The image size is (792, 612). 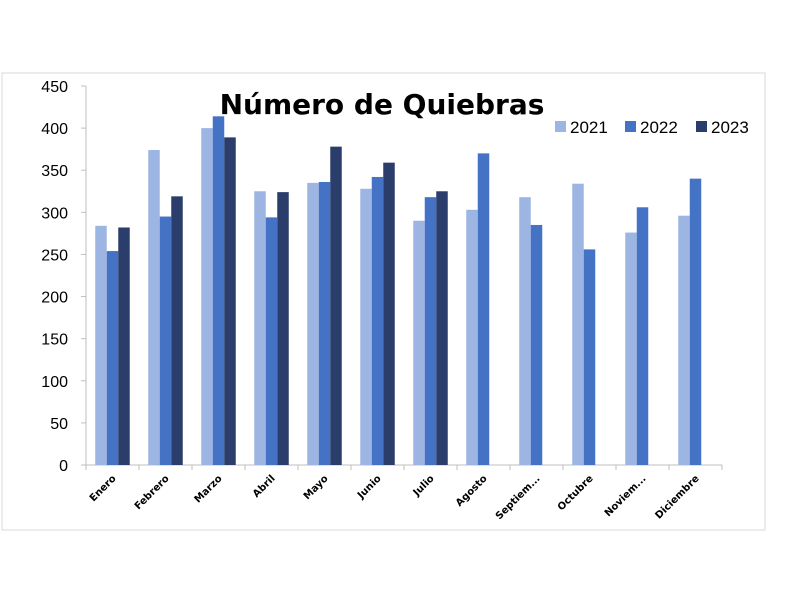 I want to click on y-tick-label: 250, so click(x=54, y=255).